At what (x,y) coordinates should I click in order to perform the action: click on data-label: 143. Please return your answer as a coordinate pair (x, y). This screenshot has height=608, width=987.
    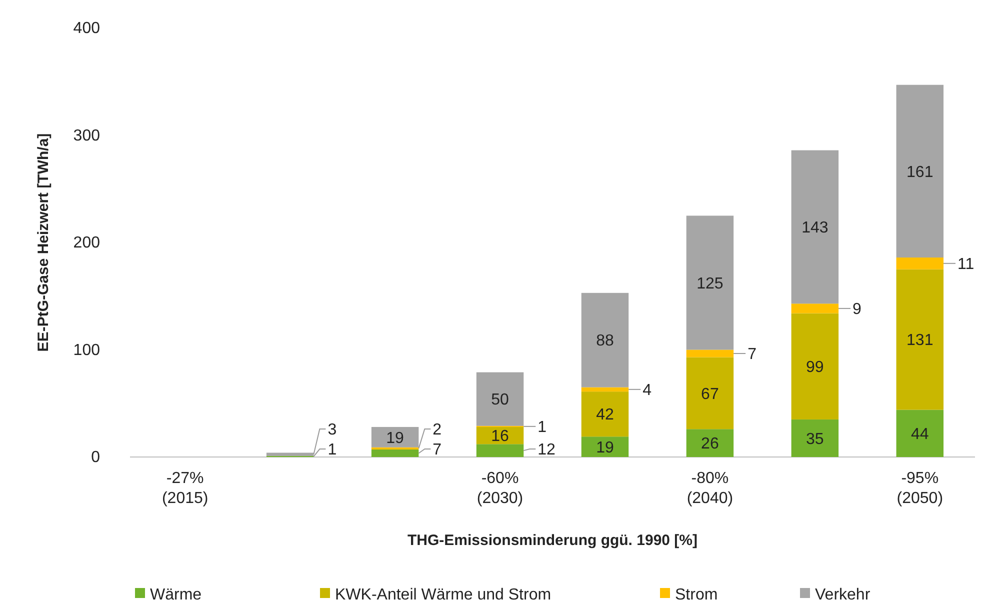
    Looking at the image, I should click on (815, 228).